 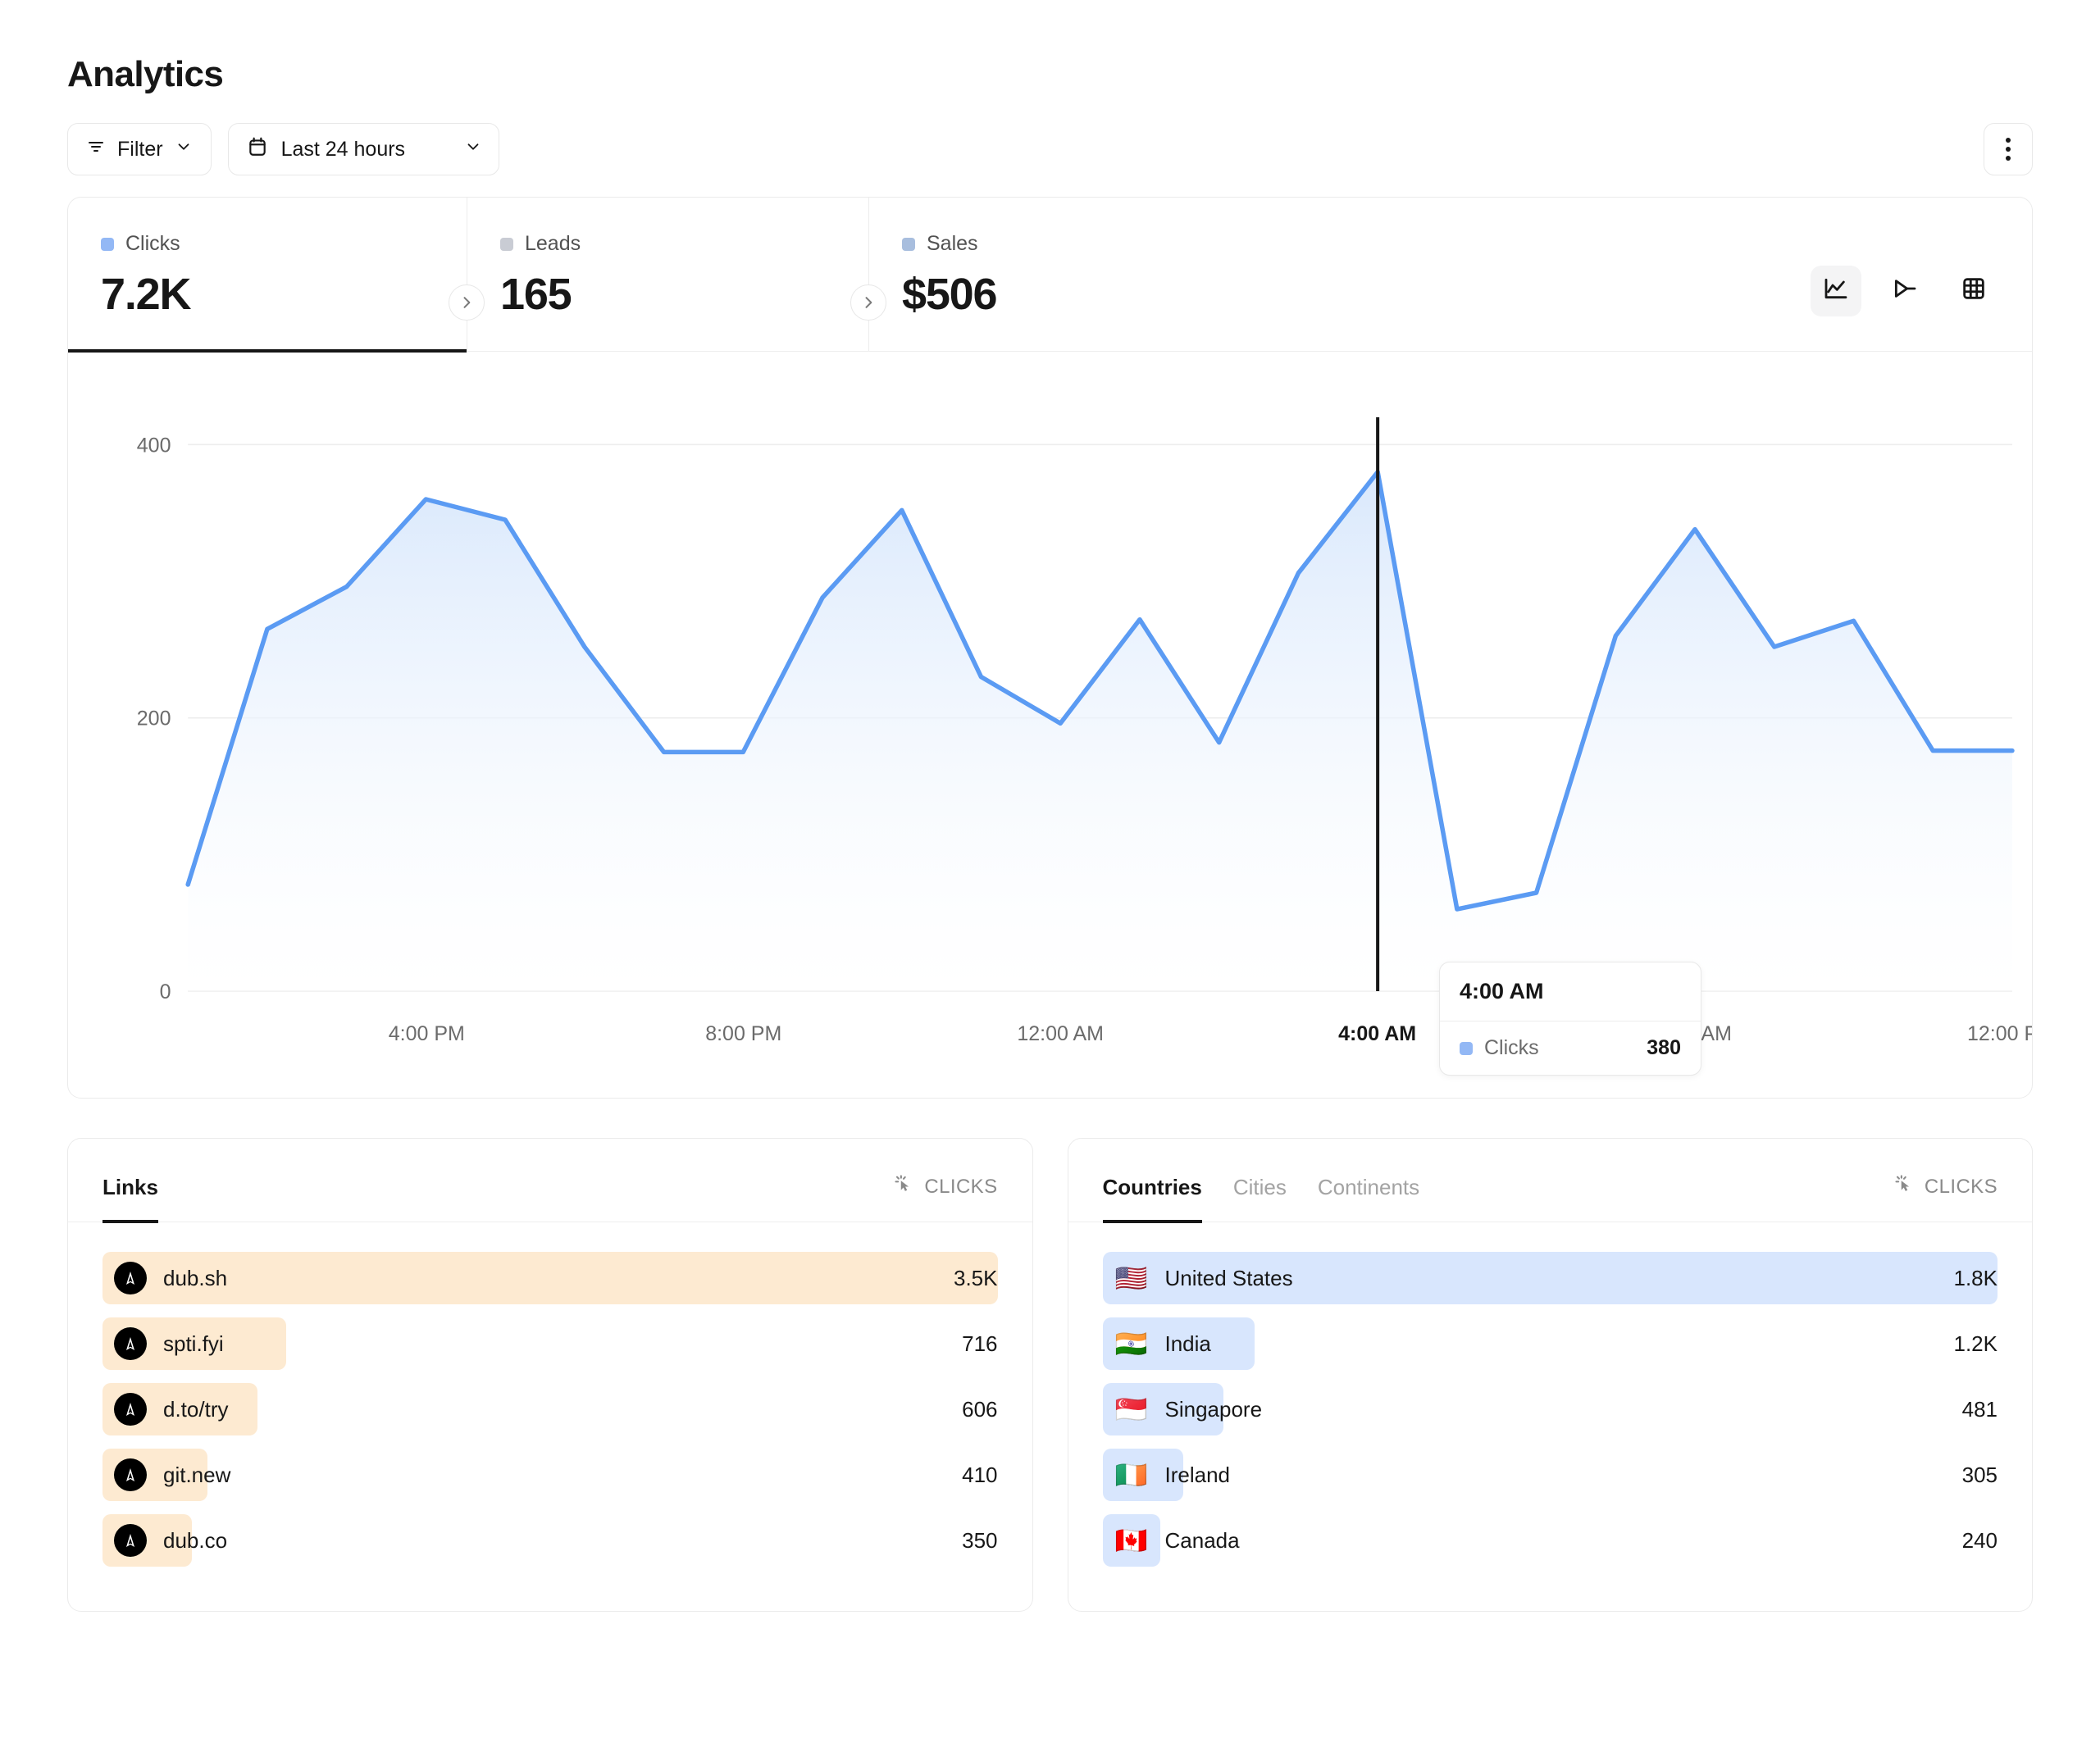 I want to click on metric-label: Clicks, so click(x=152, y=243).